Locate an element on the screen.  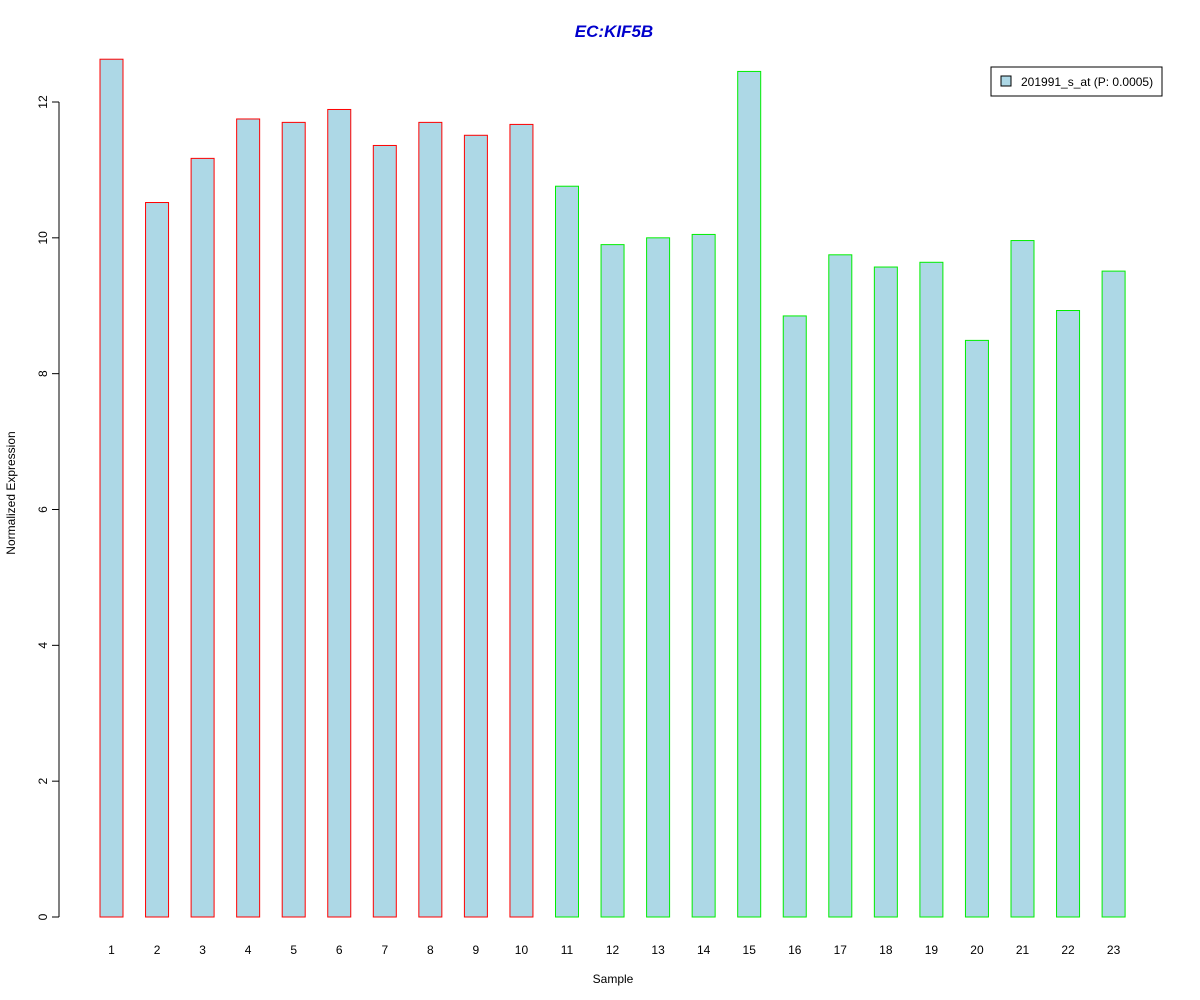
x-tick-label: 19 is located at coordinates (932, 950).